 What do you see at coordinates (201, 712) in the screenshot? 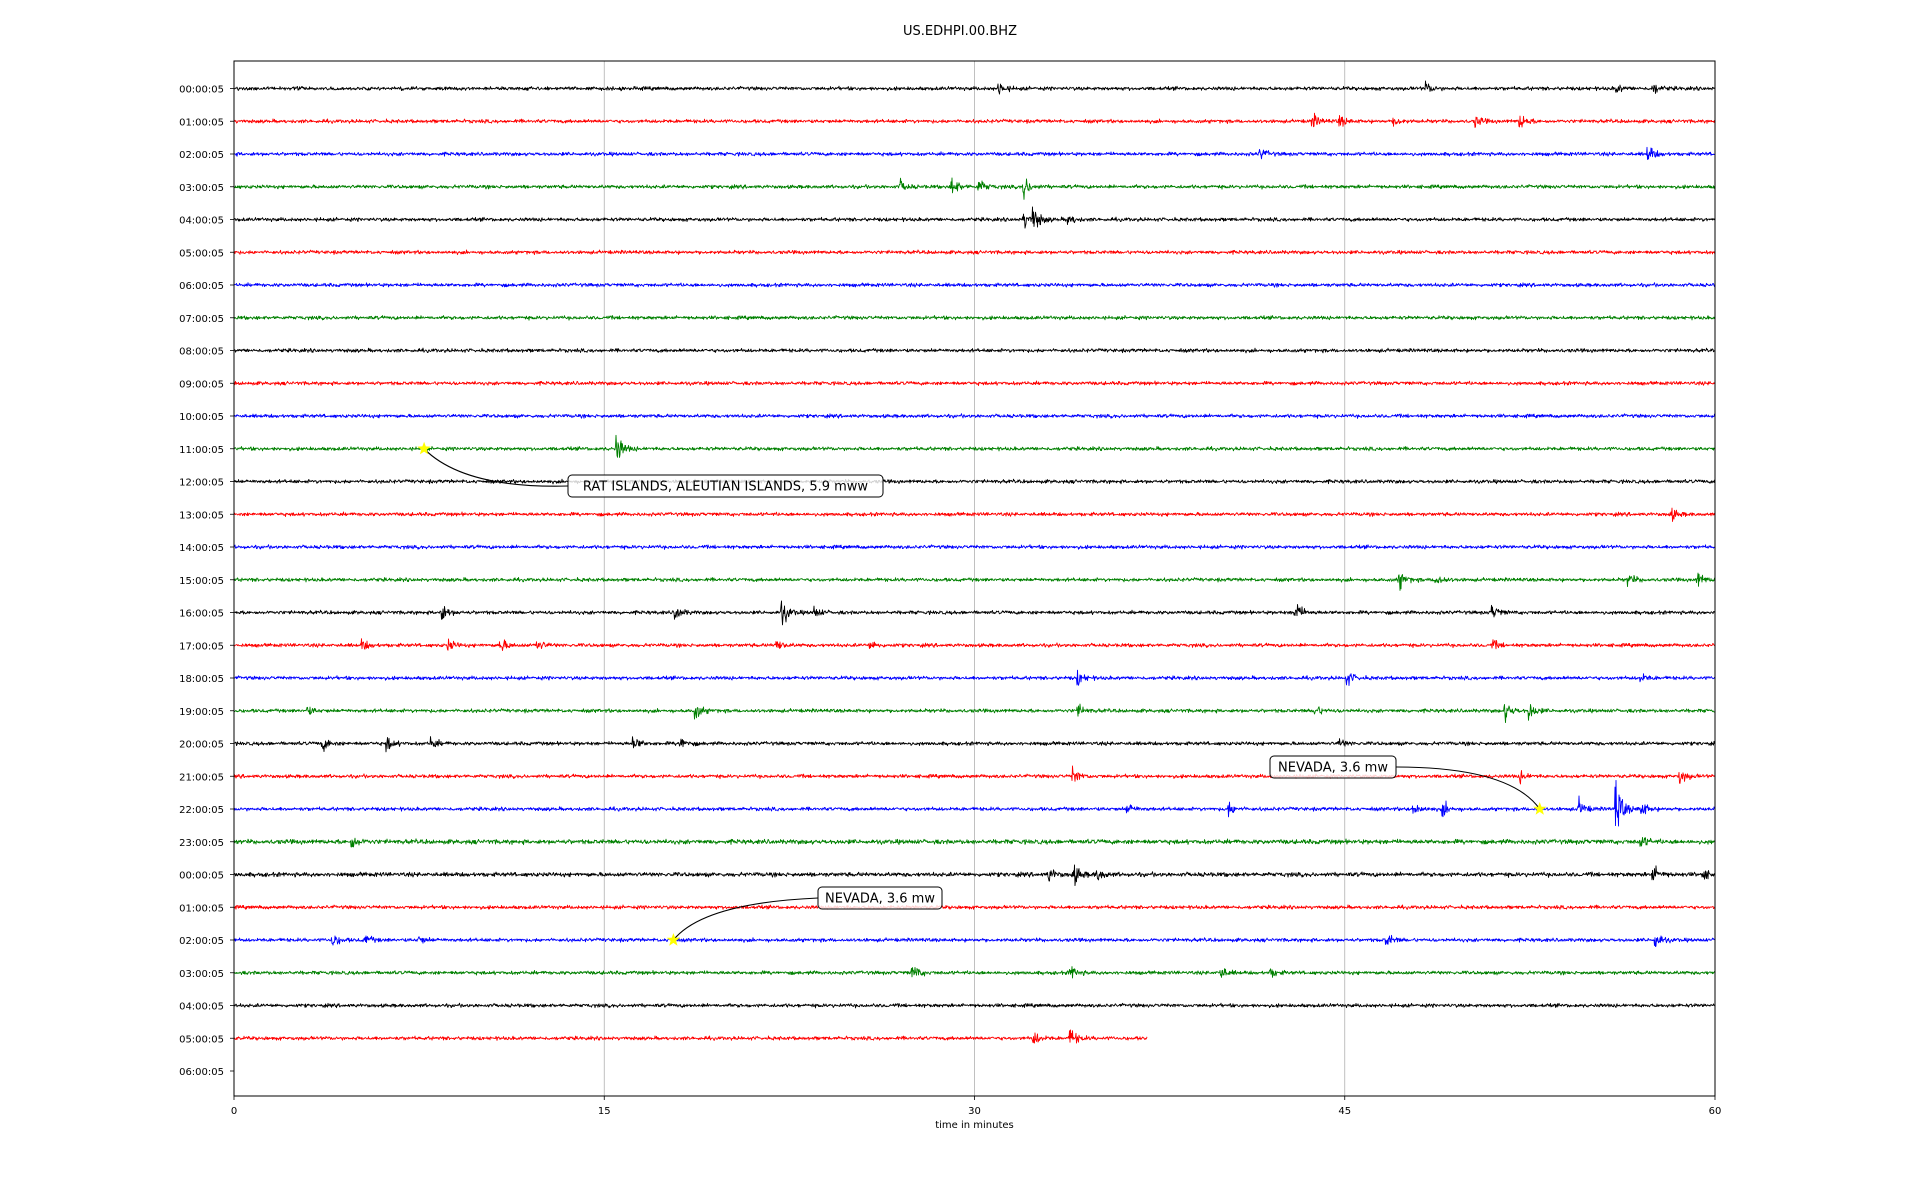
I see `y-tick-label: 19:00:05` at bounding box center [201, 712].